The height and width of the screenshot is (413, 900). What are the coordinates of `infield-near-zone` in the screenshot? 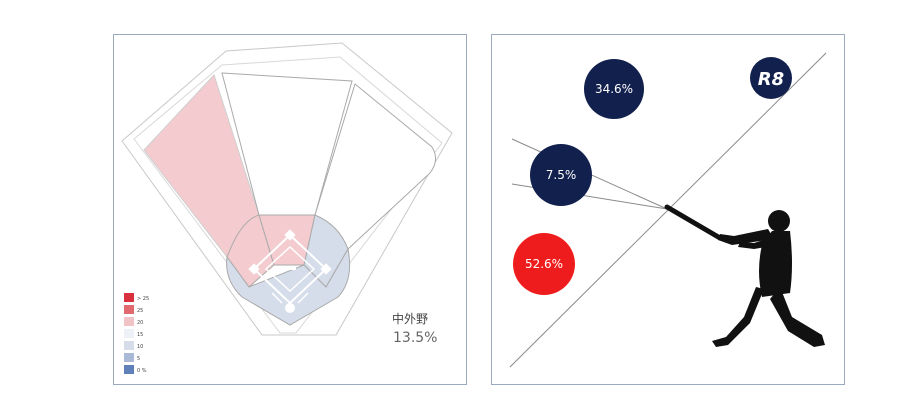 It's located at (288, 286).